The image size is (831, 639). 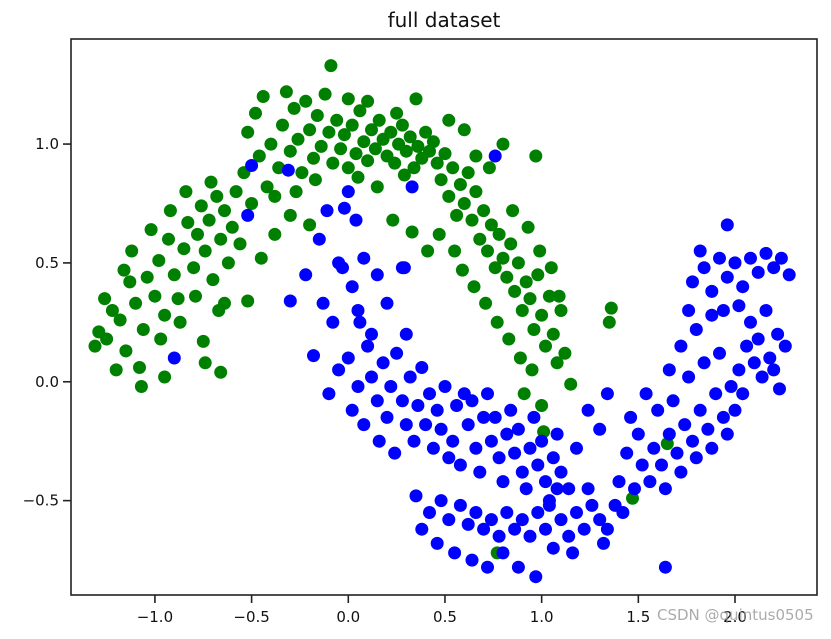 What do you see at coordinates (444, 20) in the screenshot?
I see `chart-title: full dataset` at bounding box center [444, 20].